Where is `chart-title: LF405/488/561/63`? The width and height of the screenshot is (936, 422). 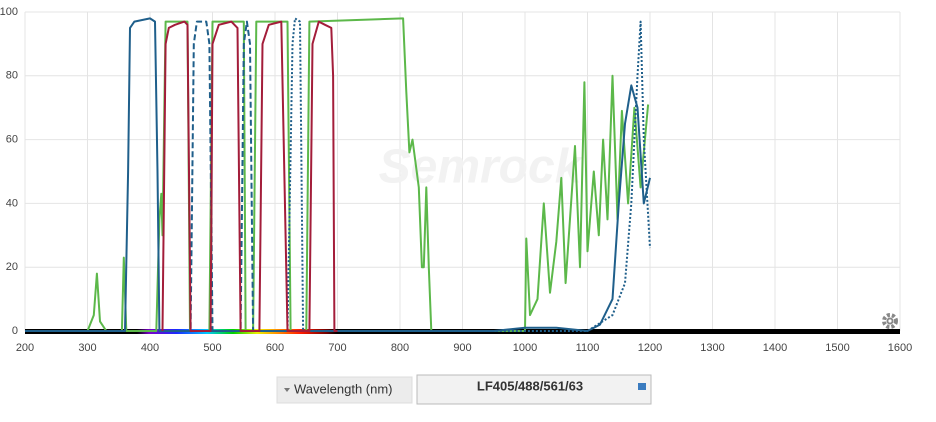
chart-title: LF405/488/561/63 is located at coordinates (530, 385).